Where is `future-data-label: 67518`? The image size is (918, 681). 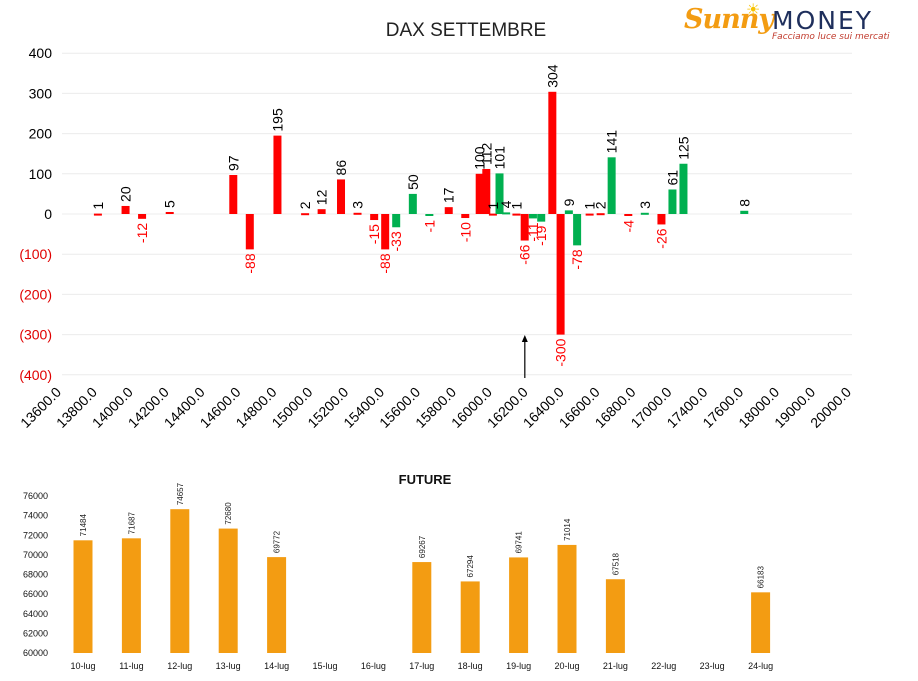
future-data-label: 67518 is located at coordinates (615, 563).